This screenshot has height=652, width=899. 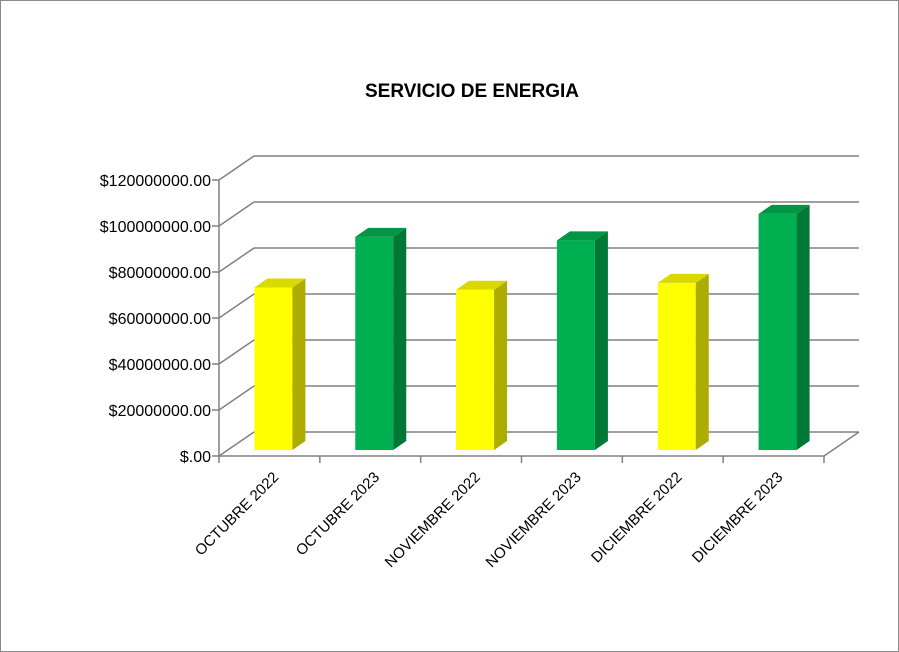 What do you see at coordinates (738, 518) in the screenshot?
I see `x-category-label: DICIEMBRE 2023` at bounding box center [738, 518].